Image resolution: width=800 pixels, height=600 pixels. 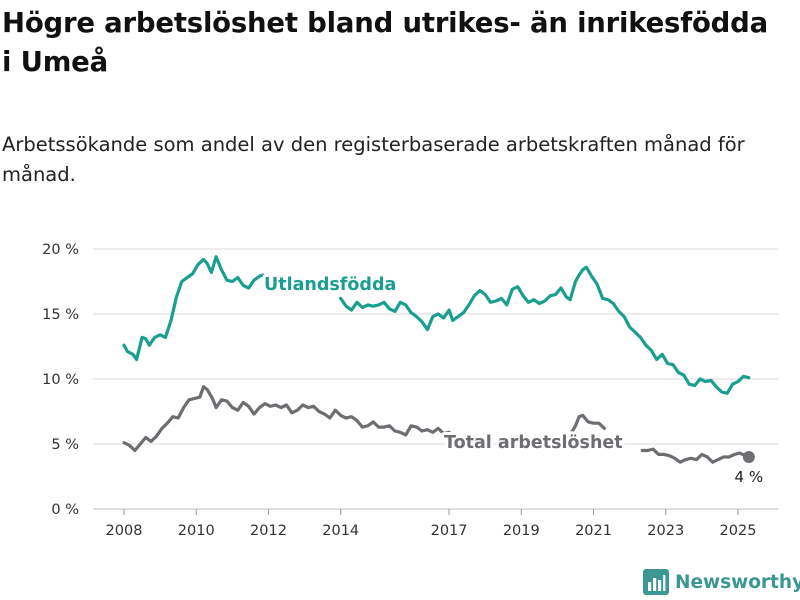 I want to click on newsworthy-bar-chart-icon, so click(x=656, y=582).